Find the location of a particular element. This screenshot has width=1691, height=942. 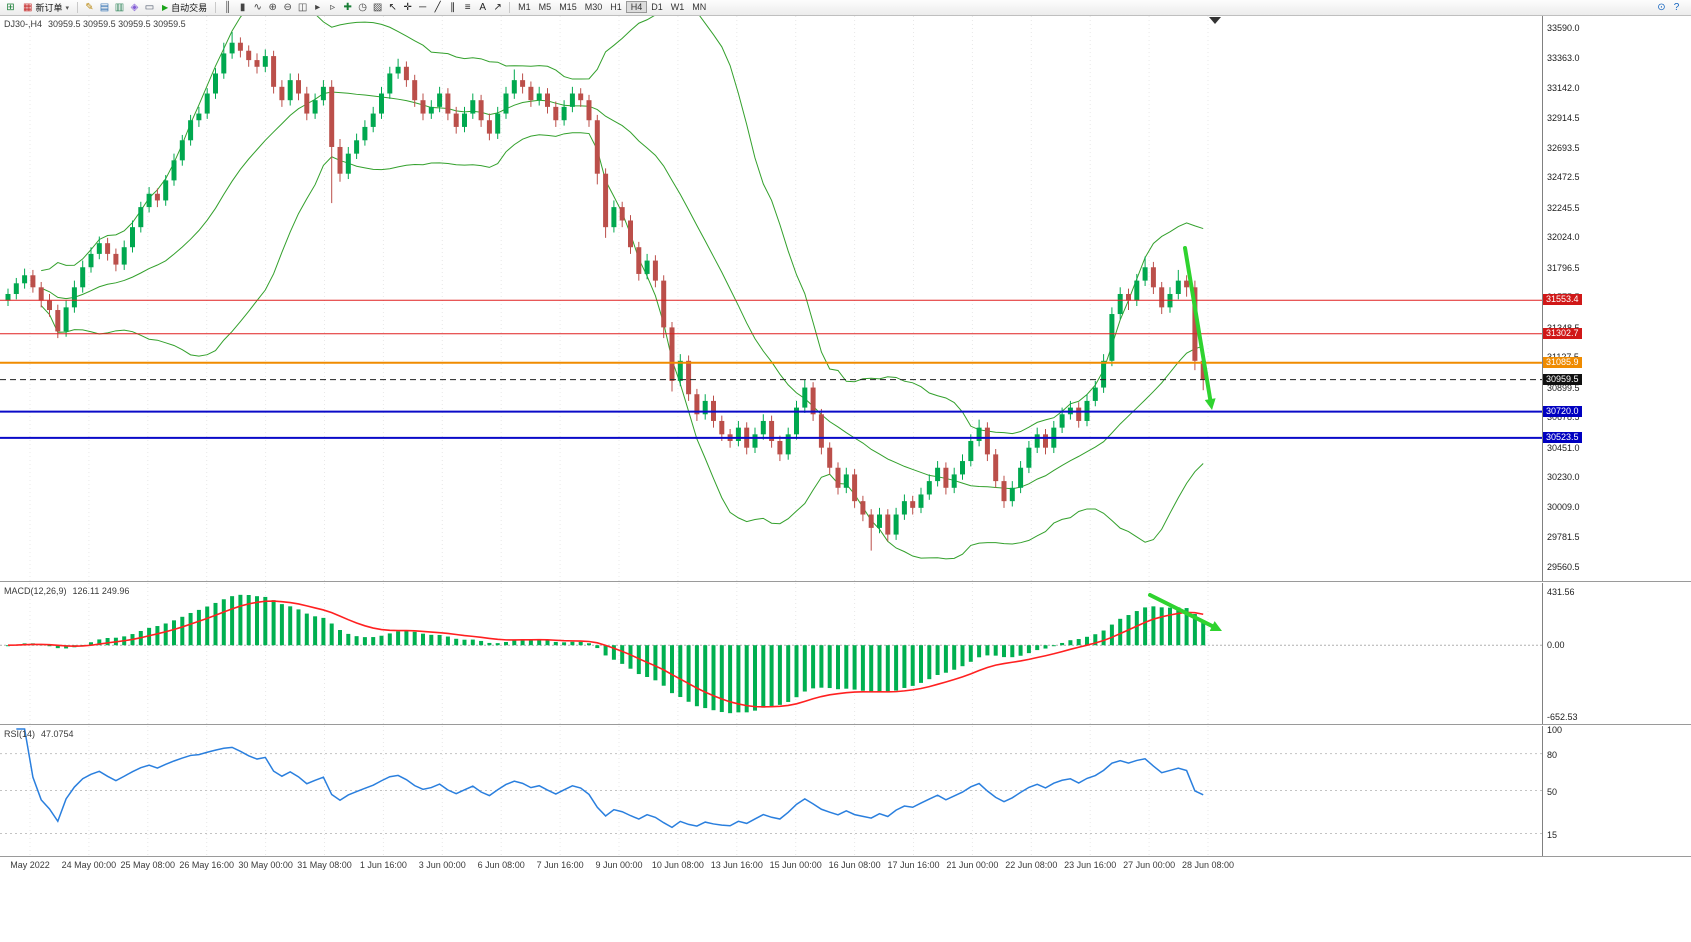

fibonacci-icon: ≡ is located at coordinates (467, 7).